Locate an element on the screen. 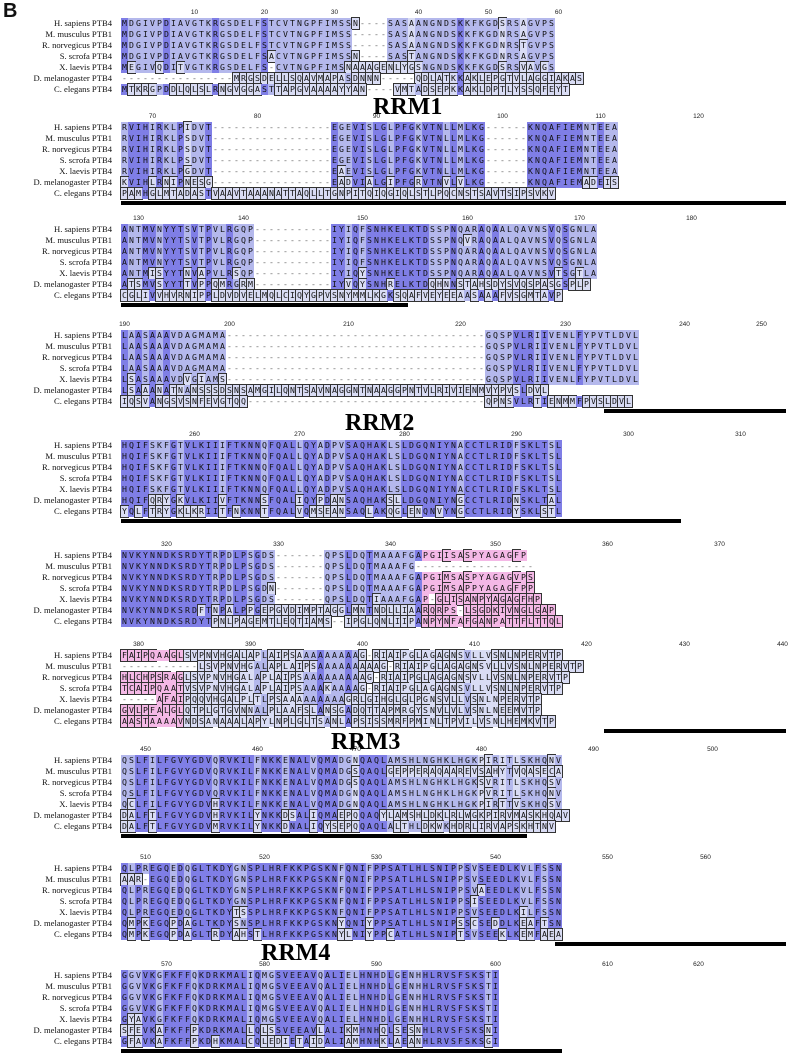 This screenshot has width=800, height=1061. position-tick: 230 is located at coordinates (565, 324).